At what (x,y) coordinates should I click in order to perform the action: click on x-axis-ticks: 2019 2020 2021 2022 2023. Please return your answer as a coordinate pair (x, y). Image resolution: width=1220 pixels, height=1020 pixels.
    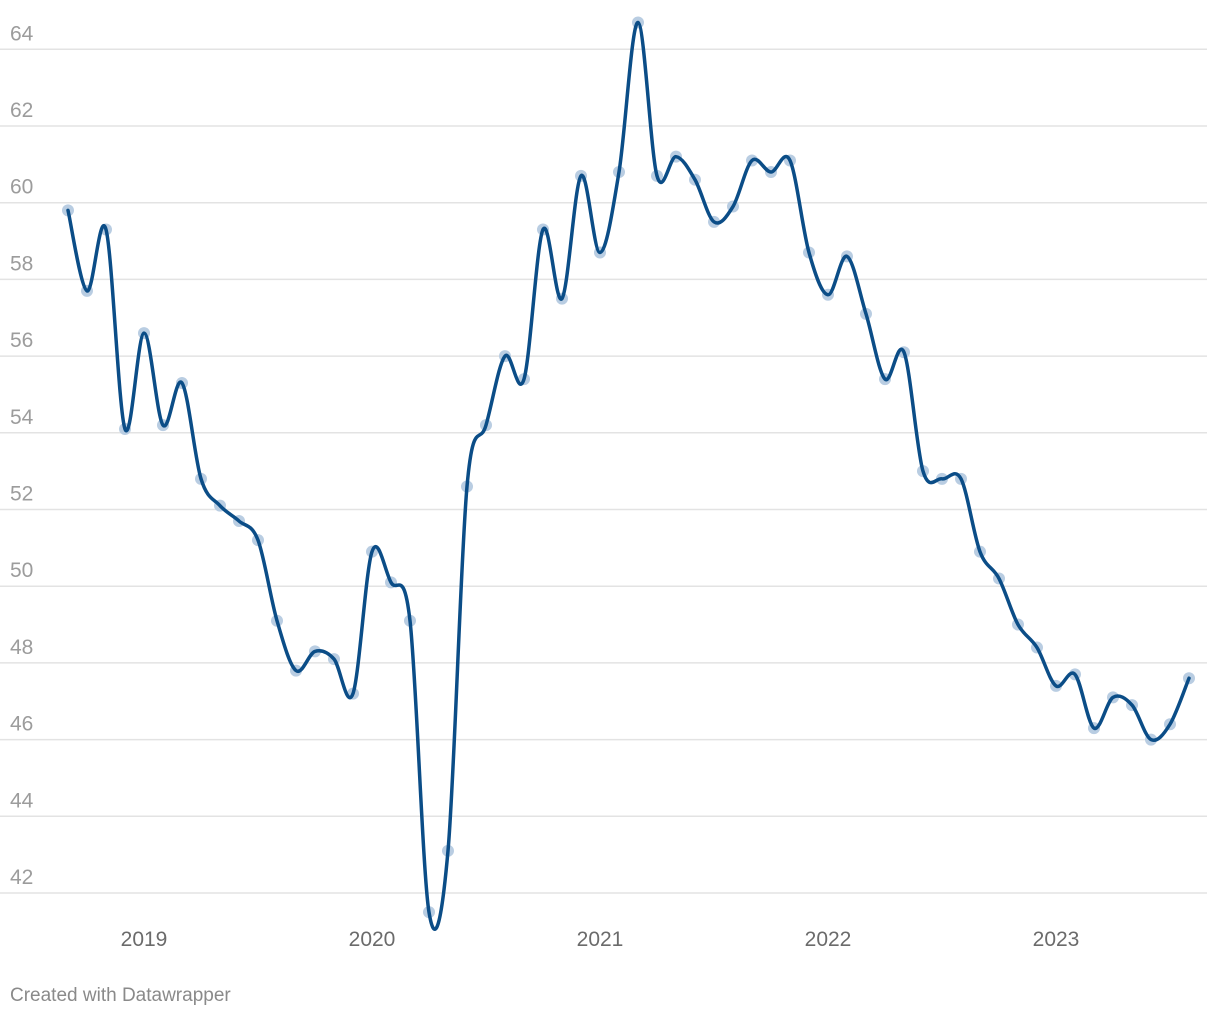
    Looking at the image, I should click on (600, 939).